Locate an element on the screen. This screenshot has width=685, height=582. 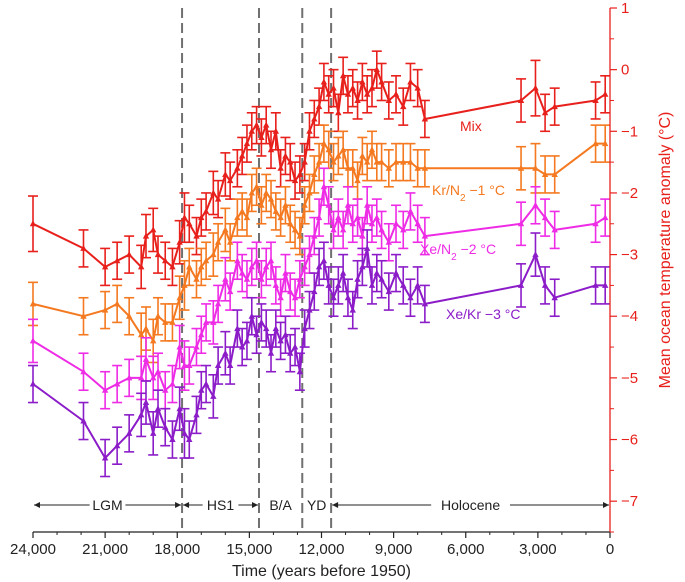
series-label-part: Xe/N is located at coordinates (435, 249).